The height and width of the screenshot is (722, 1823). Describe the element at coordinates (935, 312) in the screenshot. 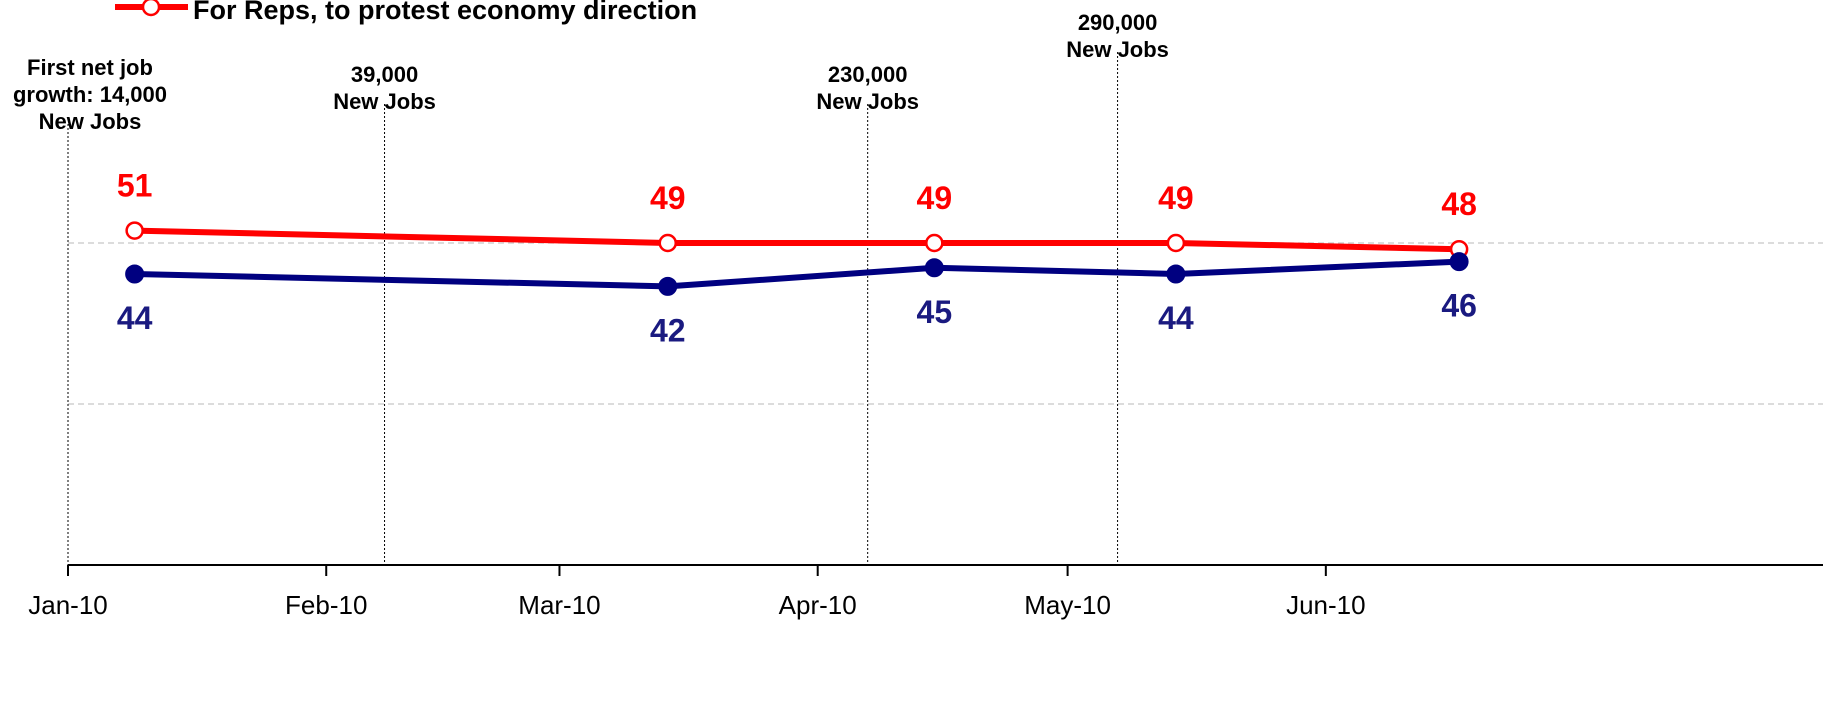

I see `data-label: 45` at that location.